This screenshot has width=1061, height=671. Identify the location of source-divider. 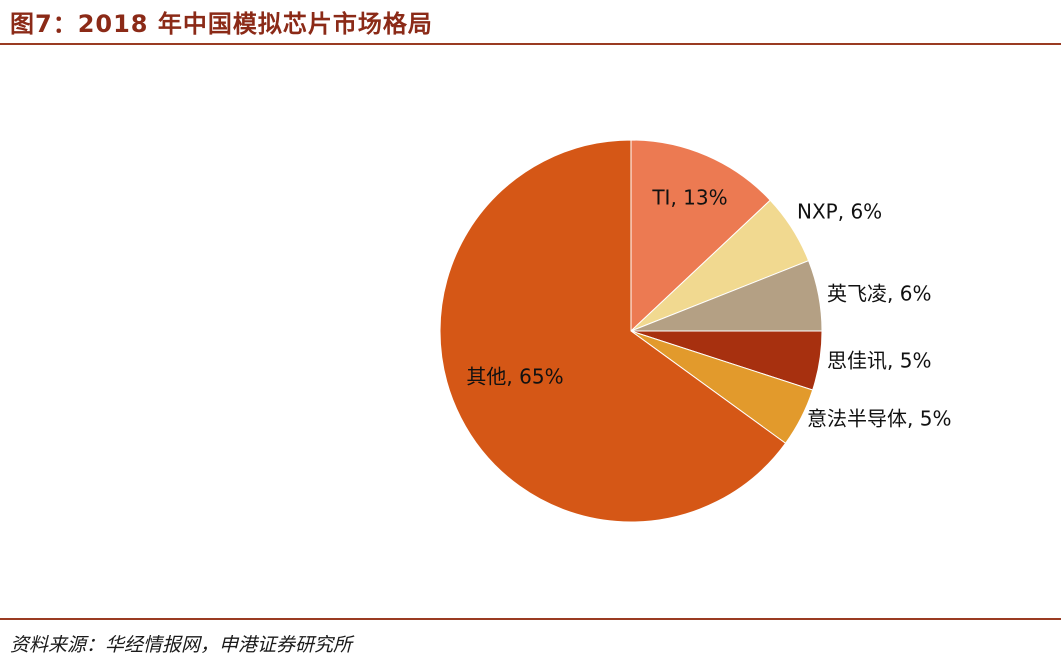
(530, 619).